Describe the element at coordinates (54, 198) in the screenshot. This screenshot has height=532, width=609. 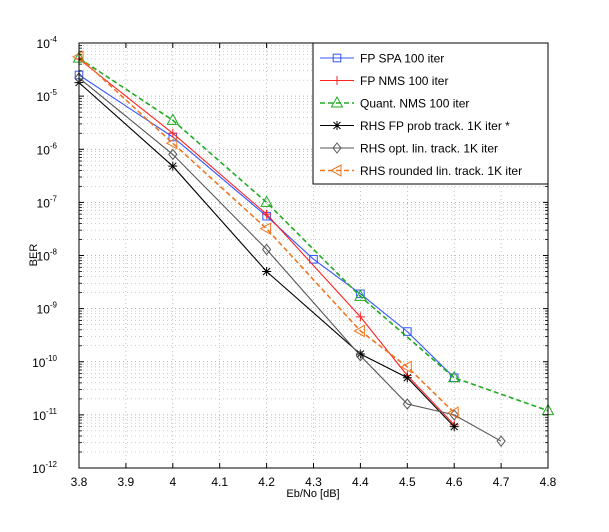
I see `y-tick-exponent: -7` at that location.